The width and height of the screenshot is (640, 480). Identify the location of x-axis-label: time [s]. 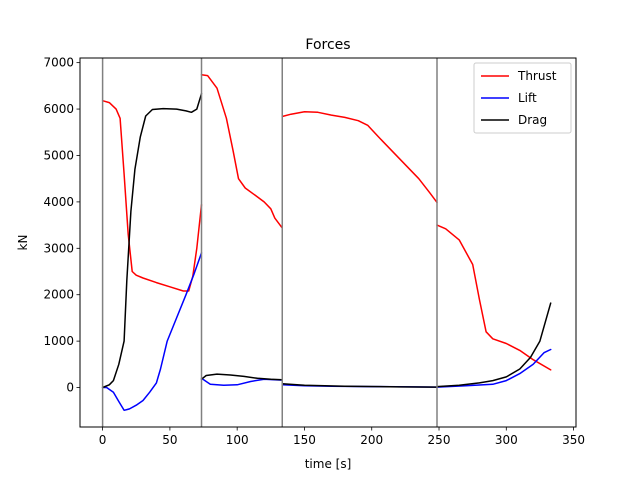
(328, 464).